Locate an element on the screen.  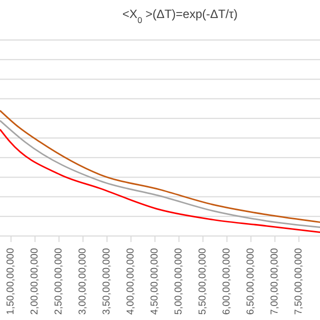
x-tick-label: 5,50,00,00,000 is located at coordinates (202, 281).